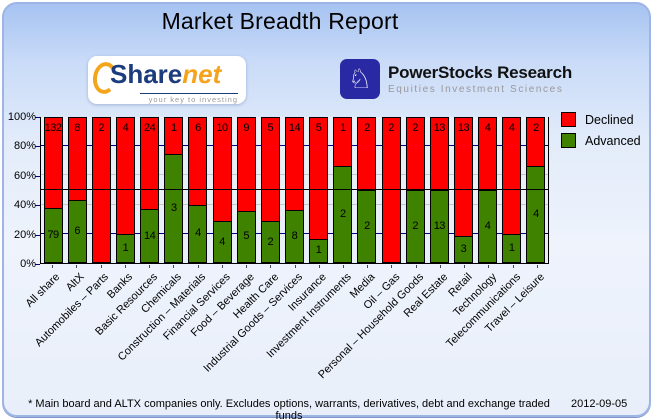 This screenshot has width=655, height=420. Describe the element at coordinates (476, 89) in the screenshot. I see `powerstocks-tagline: Equities Investment Sciences` at that location.